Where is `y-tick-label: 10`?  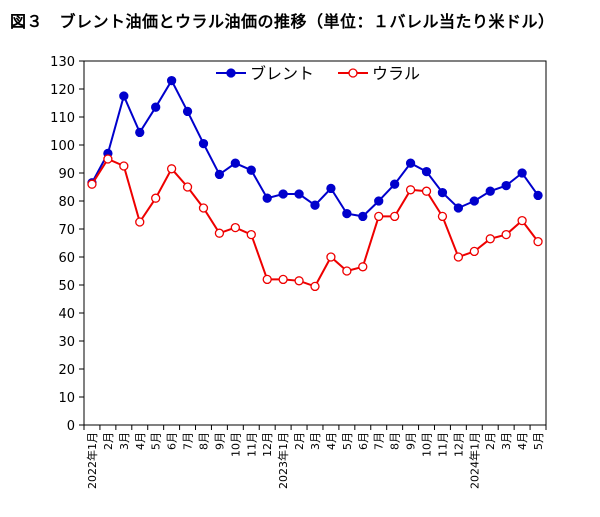 y-tick-label: 10 is located at coordinates (66, 398).